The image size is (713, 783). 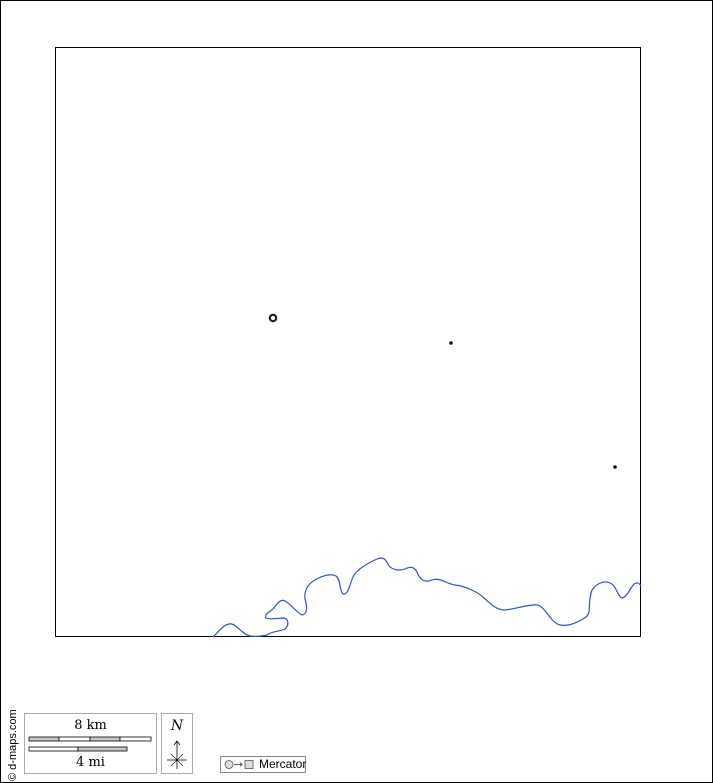 I want to click on scale-mi-label: 4 mi, so click(x=90, y=762).